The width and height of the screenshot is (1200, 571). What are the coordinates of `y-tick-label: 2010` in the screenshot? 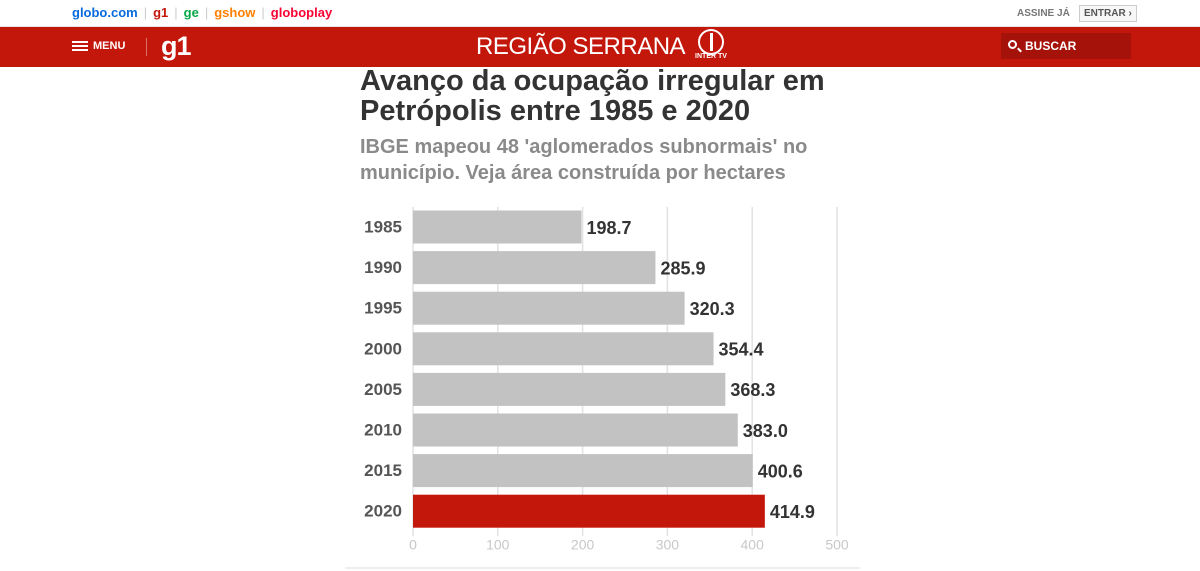 It's located at (383, 429).